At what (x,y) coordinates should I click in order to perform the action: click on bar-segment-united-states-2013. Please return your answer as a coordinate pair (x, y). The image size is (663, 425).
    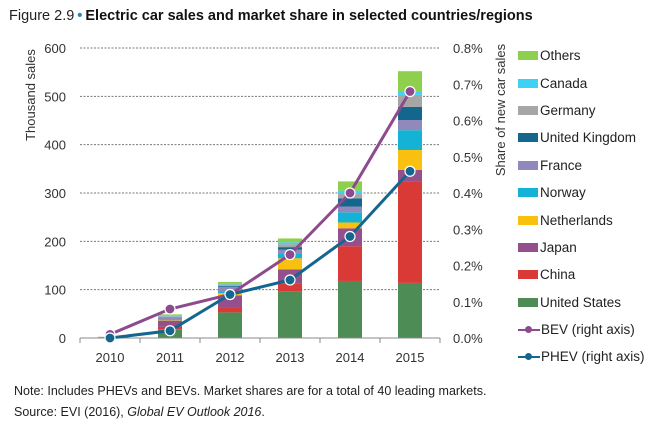
    Looking at the image, I should click on (290, 314).